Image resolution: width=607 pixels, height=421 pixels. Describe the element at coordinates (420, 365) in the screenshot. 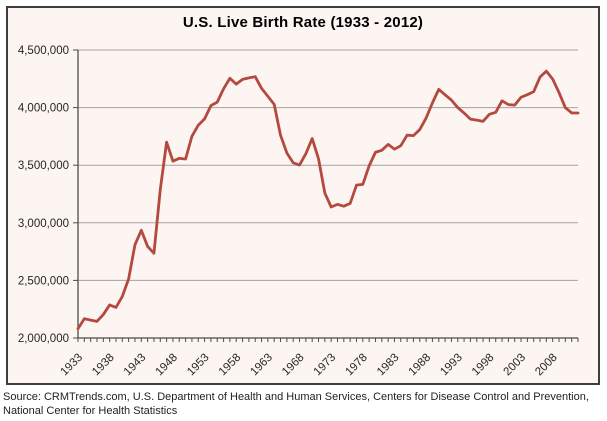

I see `x-axis-label: 1988` at that location.